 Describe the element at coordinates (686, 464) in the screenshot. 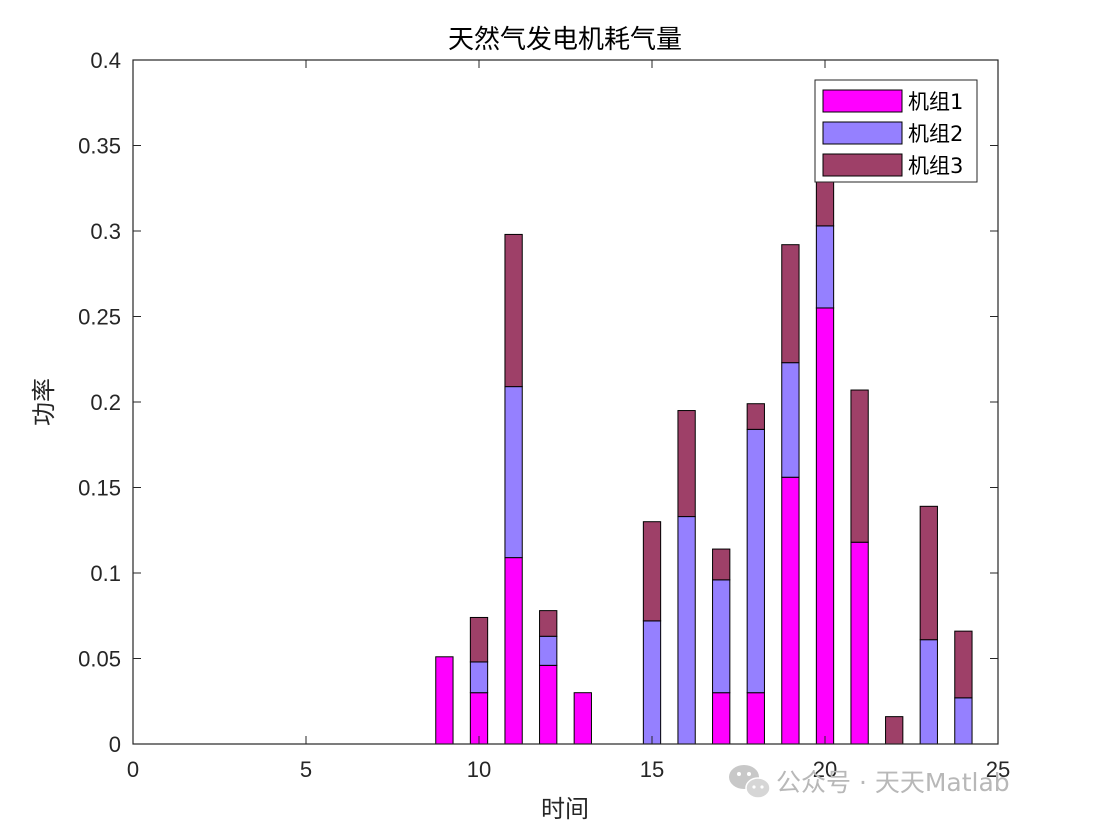

I see `bar-series3-x16` at that location.